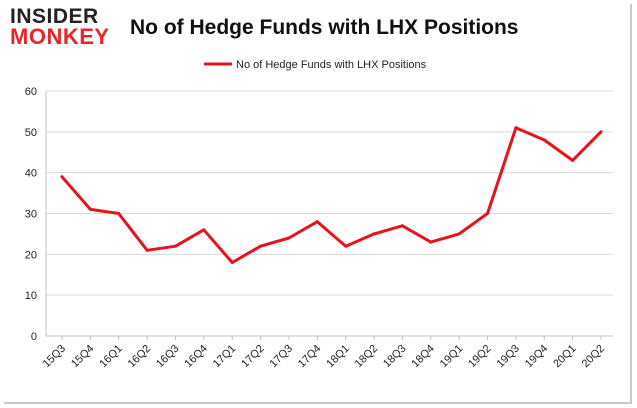  Describe the element at coordinates (140, 357) in the screenshot. I see `x-tick-label: 16Q2` at that location.